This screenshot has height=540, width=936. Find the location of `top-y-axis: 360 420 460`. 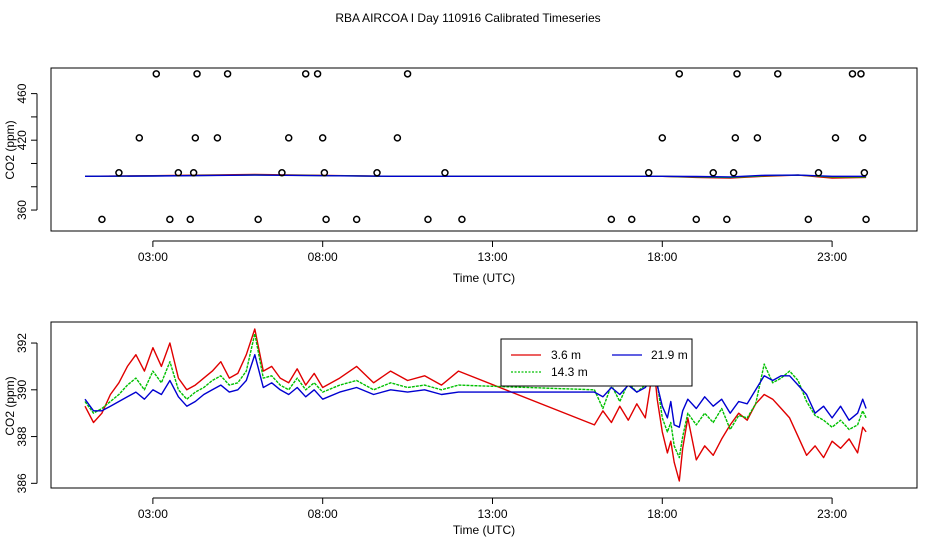

top-y-axis: 360 420 460 is located at coordinates (26, 151).